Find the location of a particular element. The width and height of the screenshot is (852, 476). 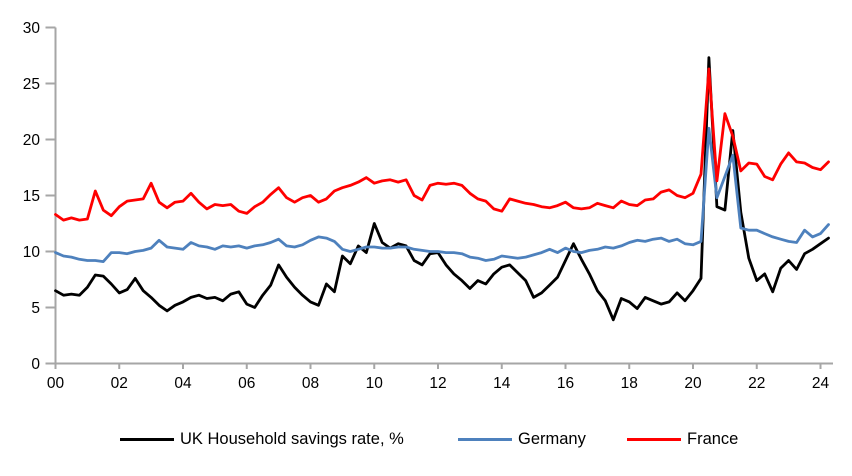

y-tick-label: 30 is located at coordinates (32, 28).